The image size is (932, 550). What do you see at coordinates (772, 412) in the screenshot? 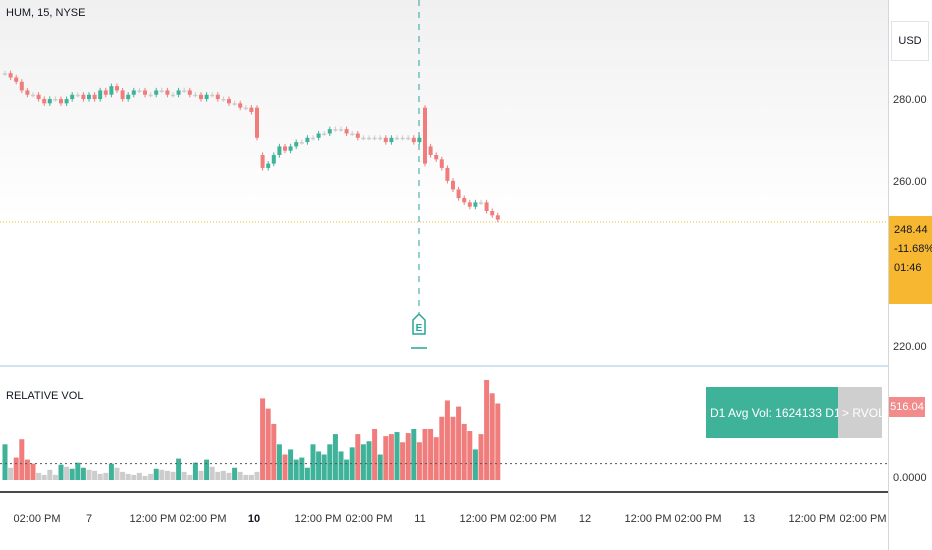
I see `rvol-info-main: D1 Avg Vol: 1624133 D1 ATR: 11` at bounding box center [772, 412].